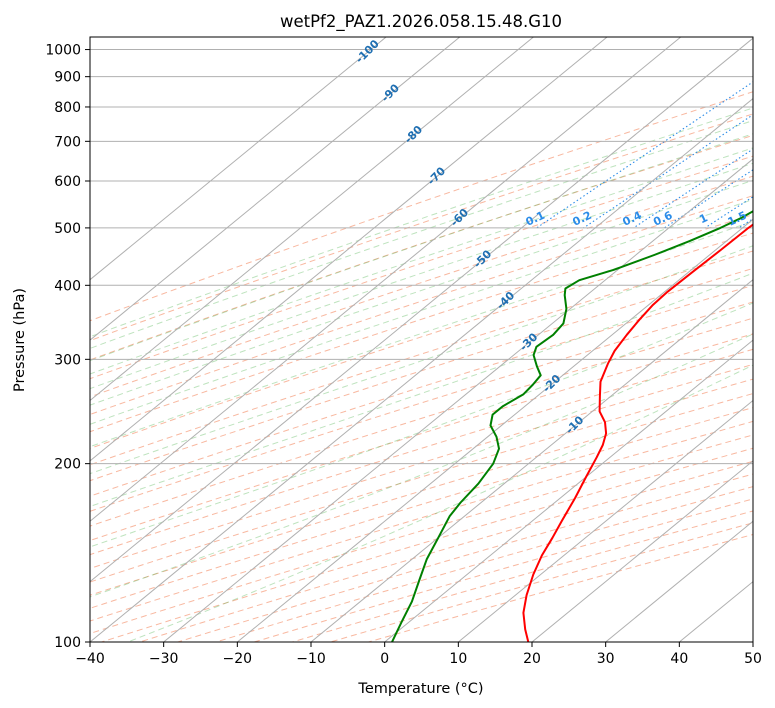 The width and height of the screenshot is (775, 708). What do you see at coordinates (532, 659) in the screenshot?
I see `x-tick-label: 20` at bounding box center [532, 659].